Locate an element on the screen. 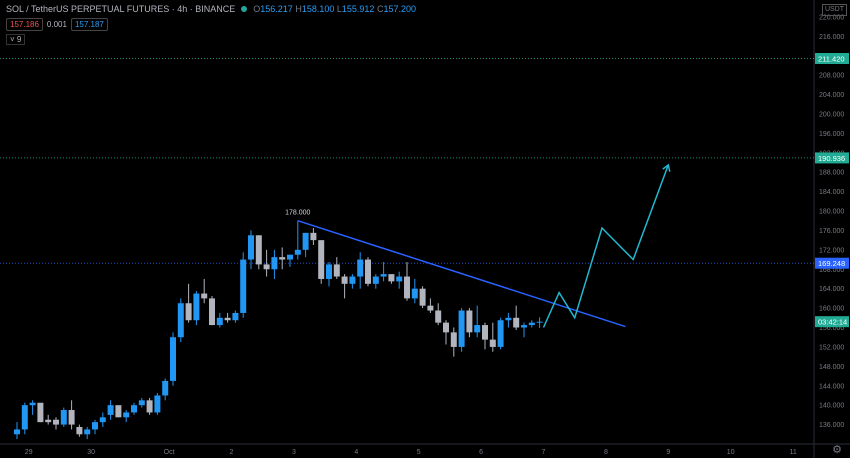 The image size is (850, 458). y-tick-label: 156.000 is located at coordinates (831, 328).